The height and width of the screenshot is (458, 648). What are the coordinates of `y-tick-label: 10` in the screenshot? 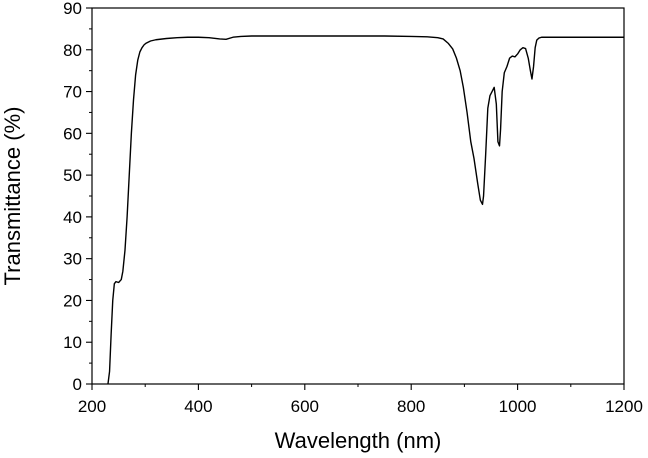 It's located at (72, 342).